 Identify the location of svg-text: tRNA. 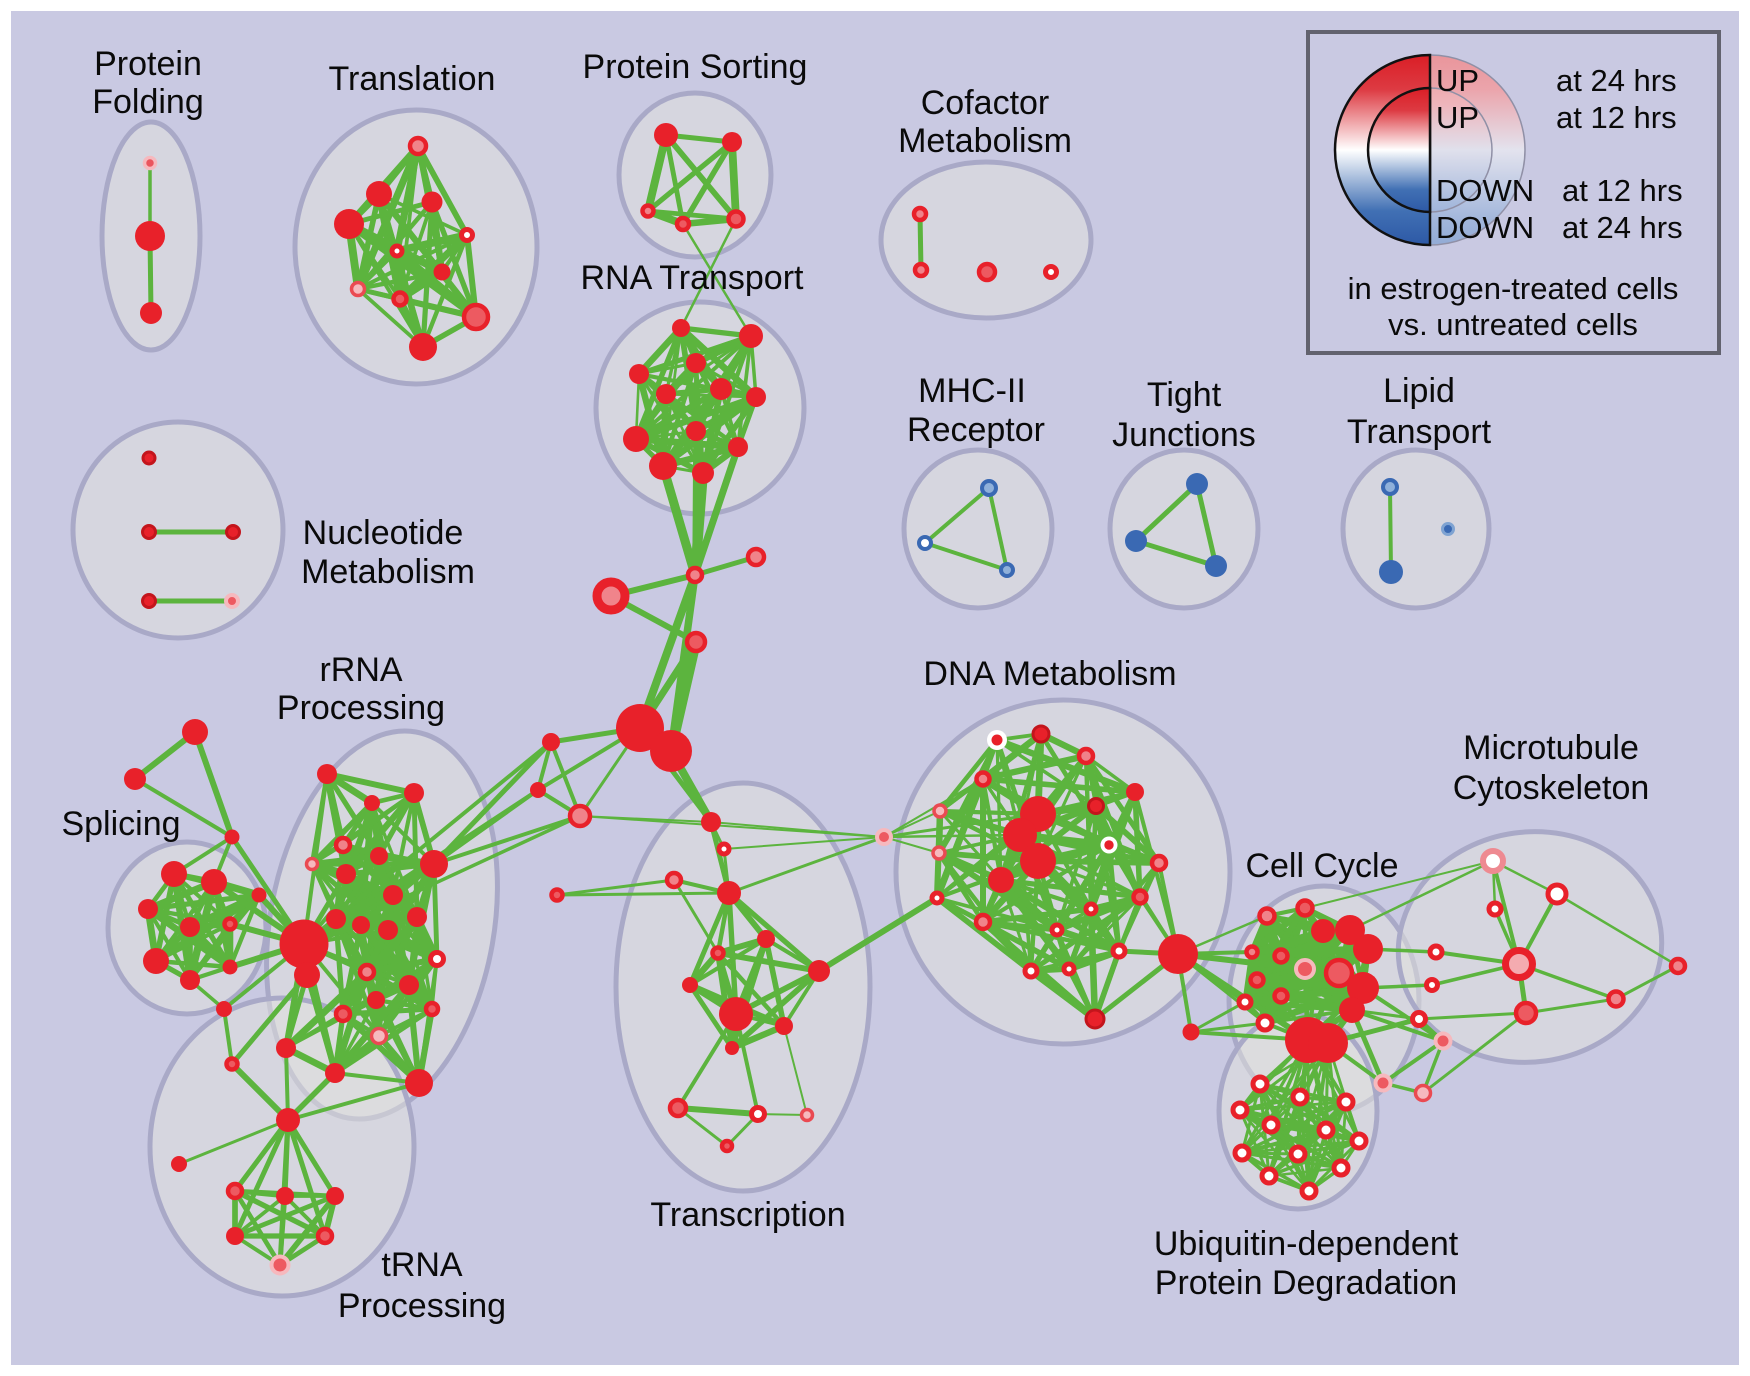
(422, 1265).